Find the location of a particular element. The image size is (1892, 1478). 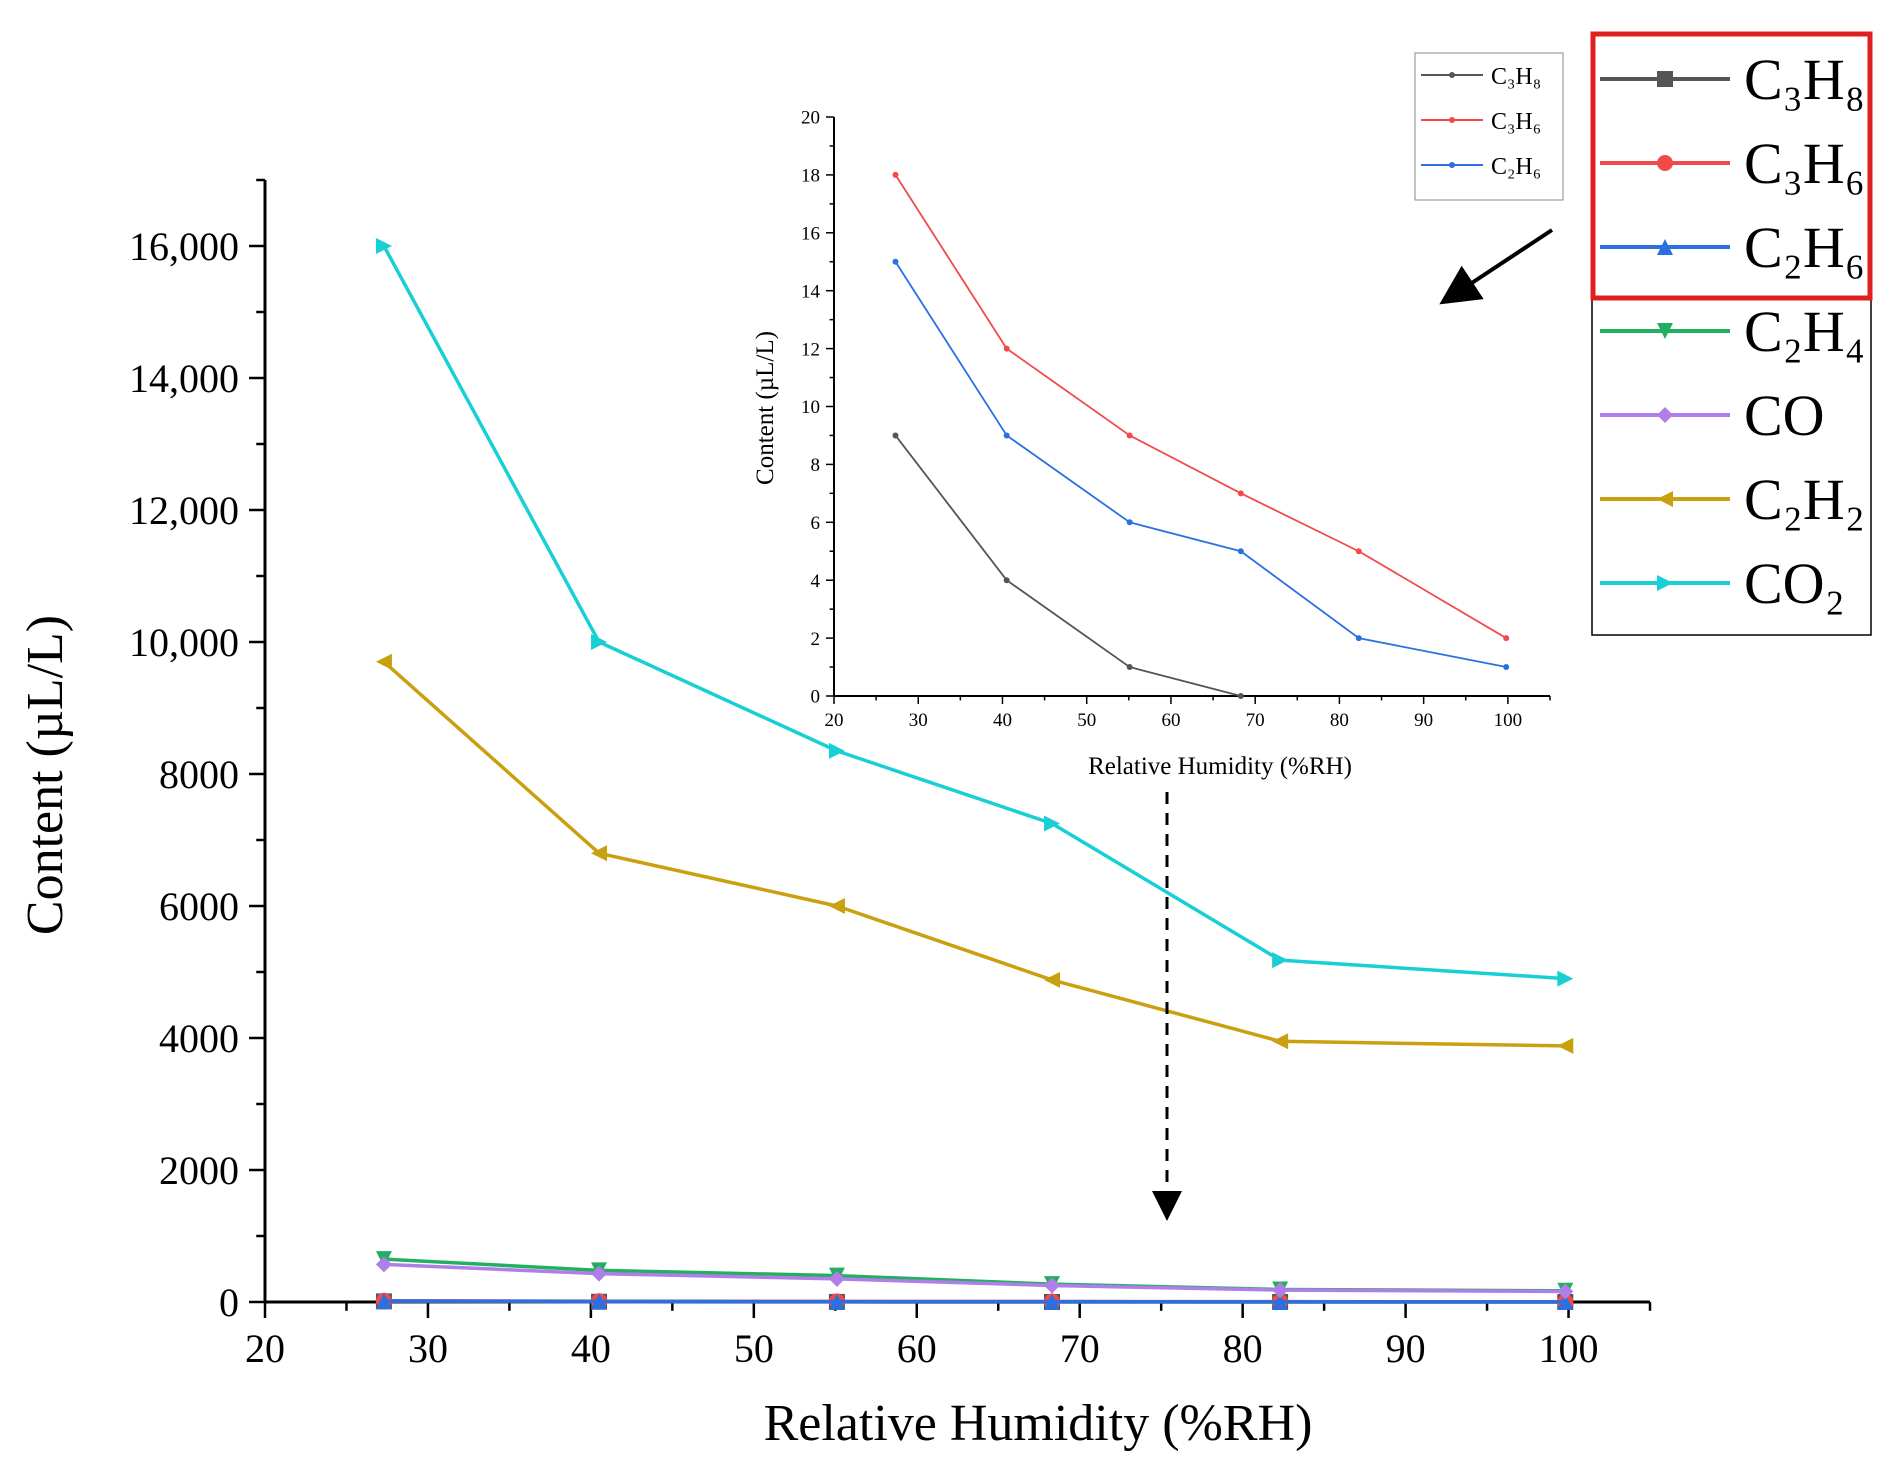

main-line-c2h6 is located at coordinates (974, 1301).